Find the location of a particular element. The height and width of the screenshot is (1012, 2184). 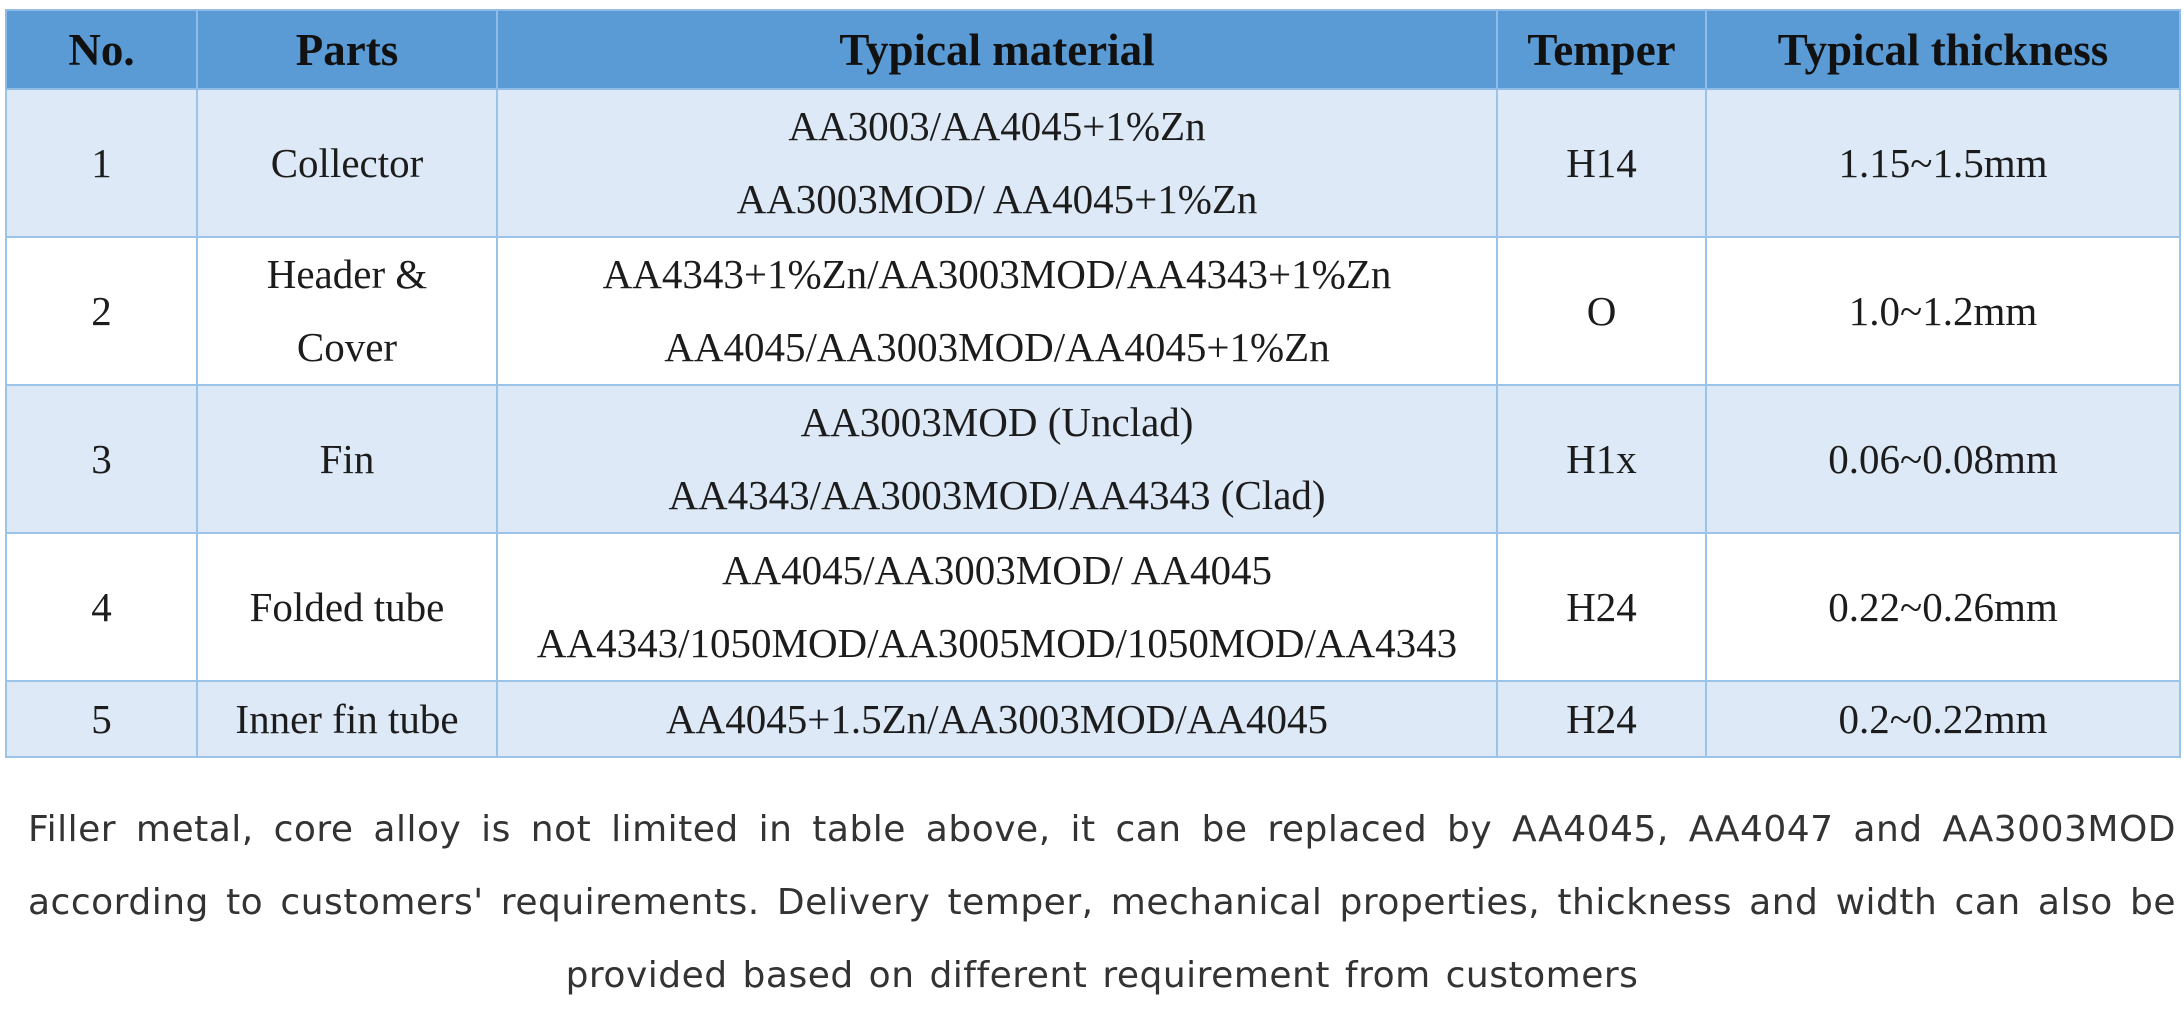

cell-thickness: 0.2~0.22mm is located at coordinates (1943, 719).